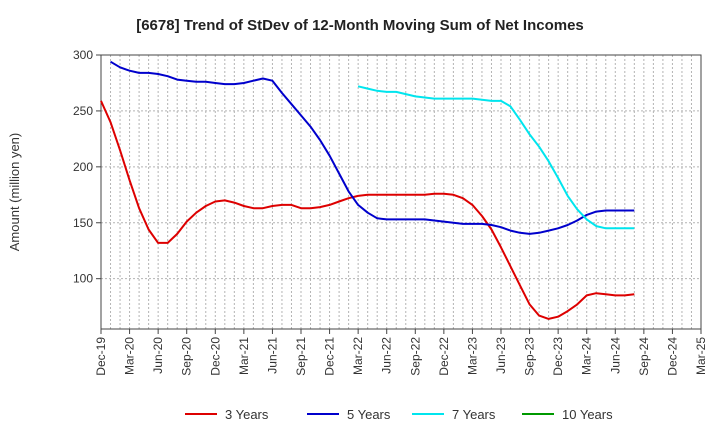 This screenshot has height=440, width=720. I want to click on x-tick-label: Jun-20, so click(158, 355).